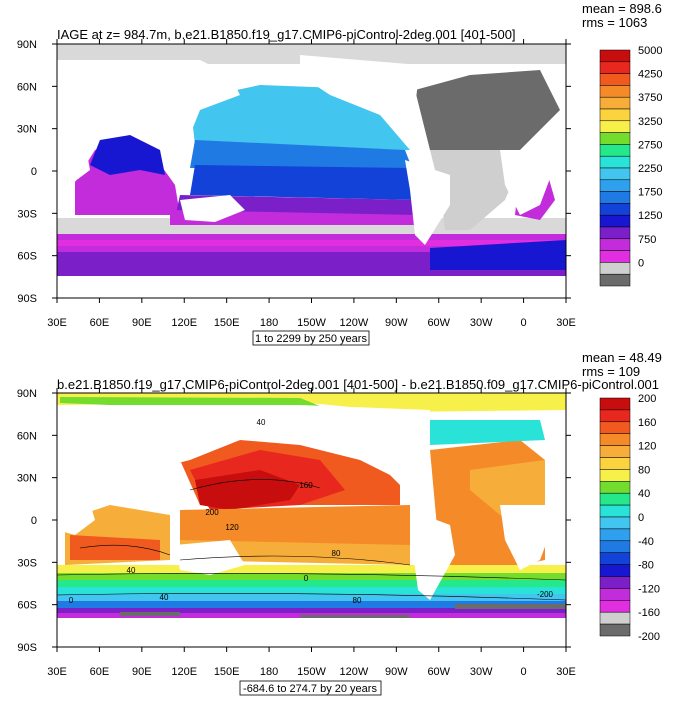  I want to click on bottom-australia, so click(210, 557).